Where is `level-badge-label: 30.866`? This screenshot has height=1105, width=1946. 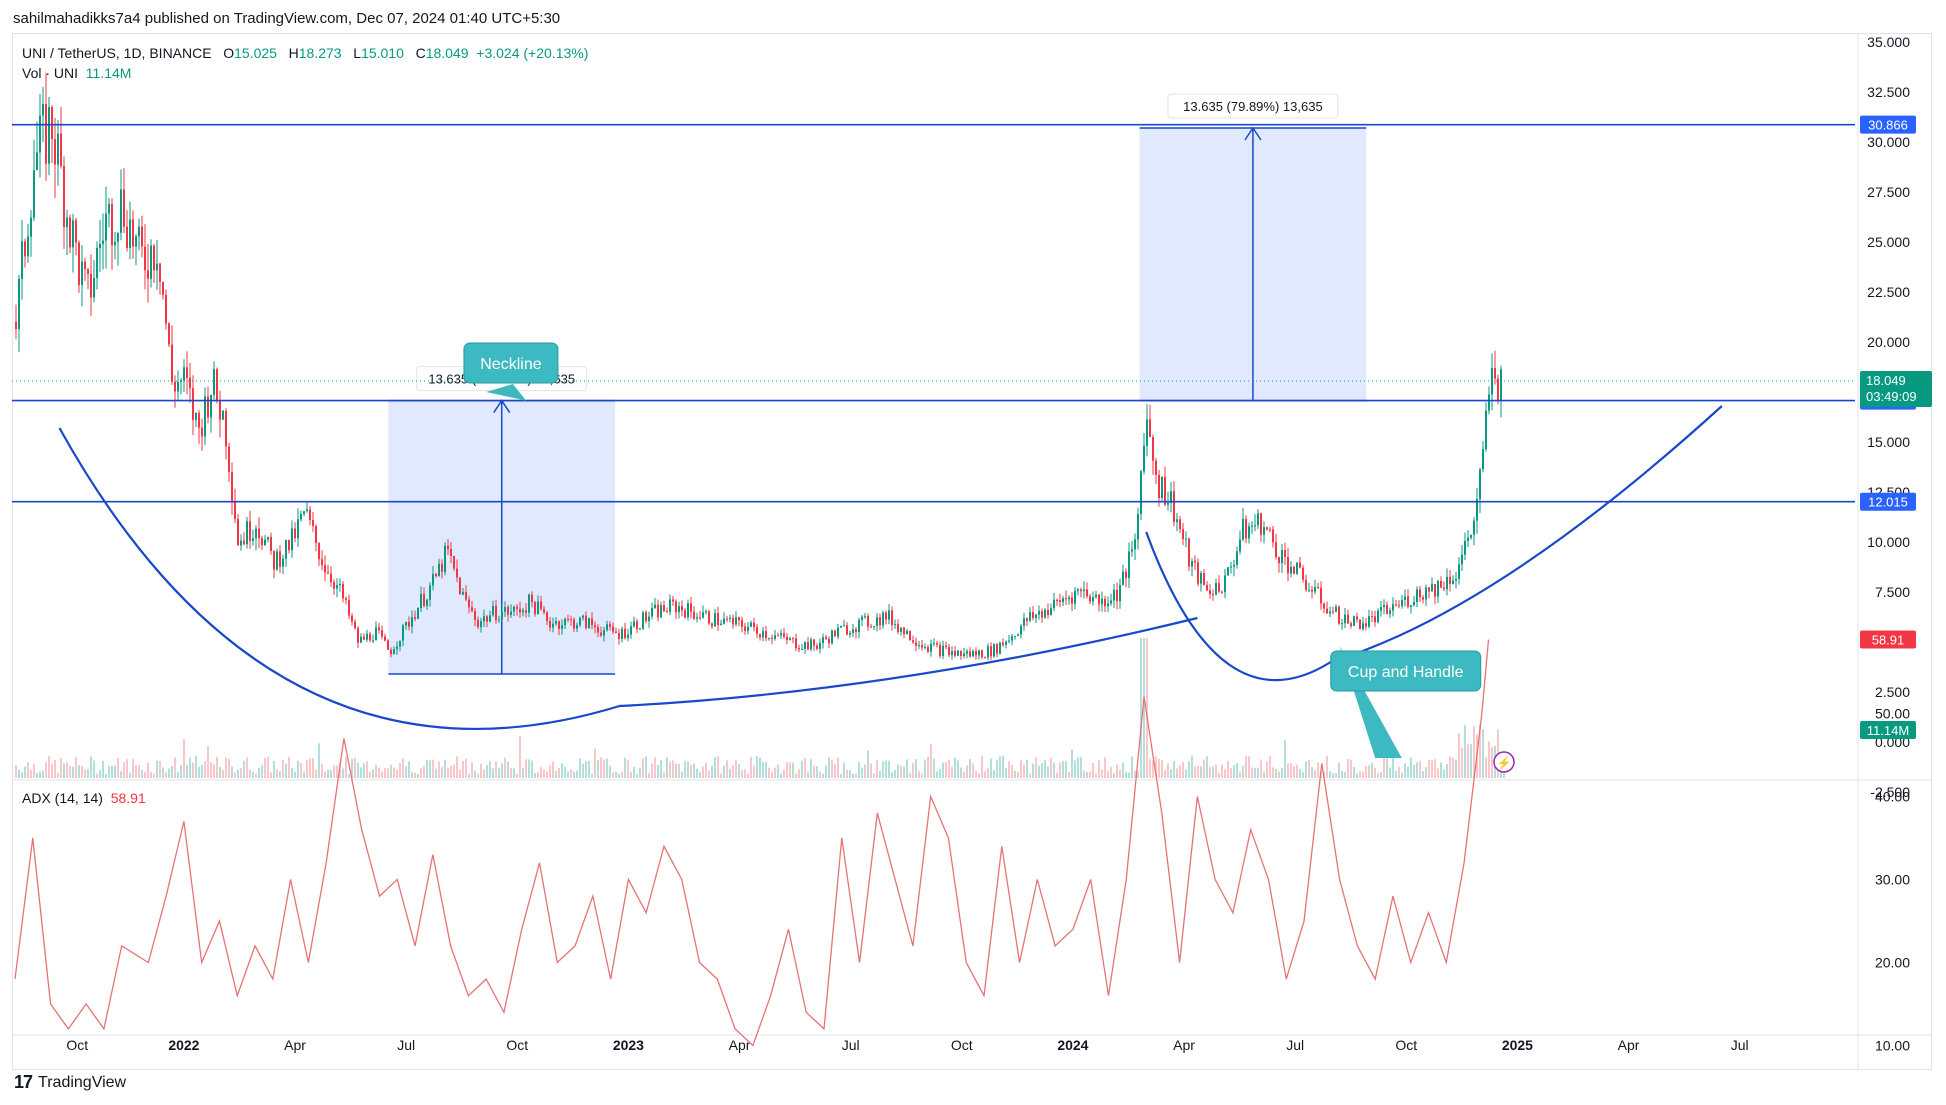 level-badge-label: 30.866 is located at coordinates (1888, 125).